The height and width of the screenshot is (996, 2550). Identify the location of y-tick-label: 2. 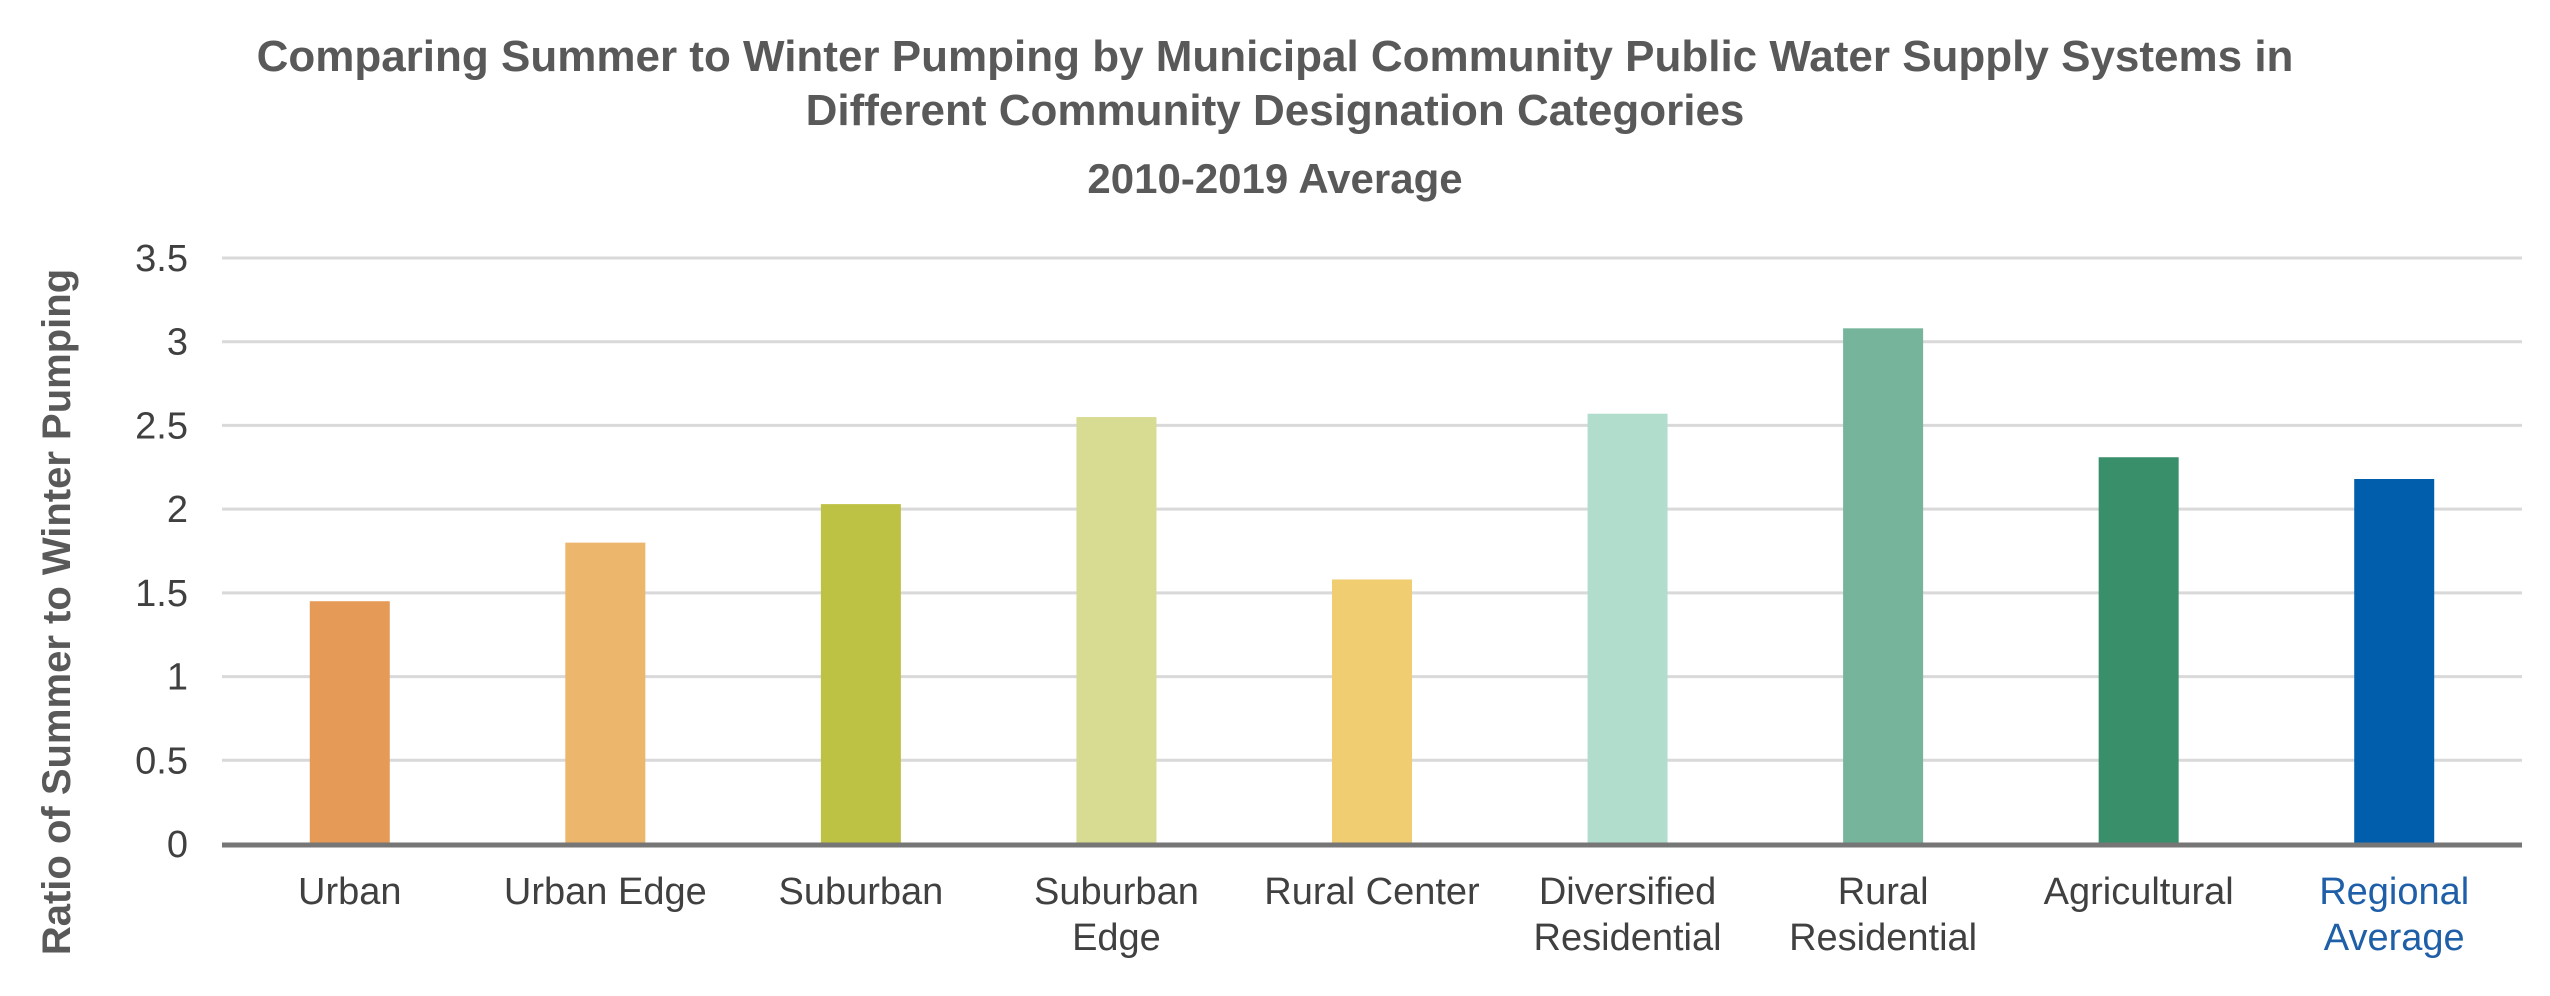
(177, 510).